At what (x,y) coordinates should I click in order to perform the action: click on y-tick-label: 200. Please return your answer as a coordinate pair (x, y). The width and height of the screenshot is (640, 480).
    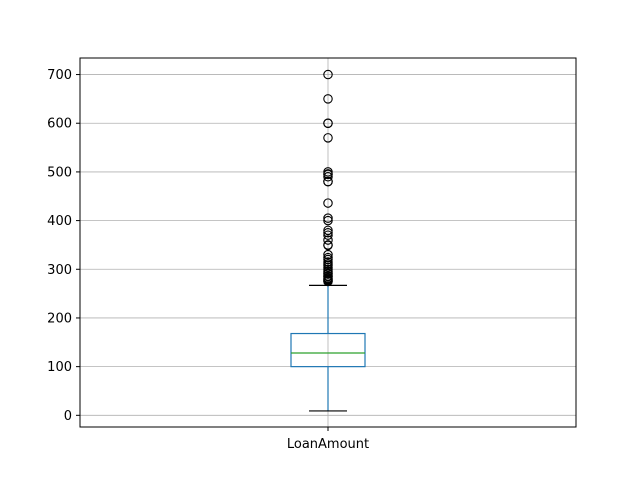
    Looking at the image, I should click on (59, 318).